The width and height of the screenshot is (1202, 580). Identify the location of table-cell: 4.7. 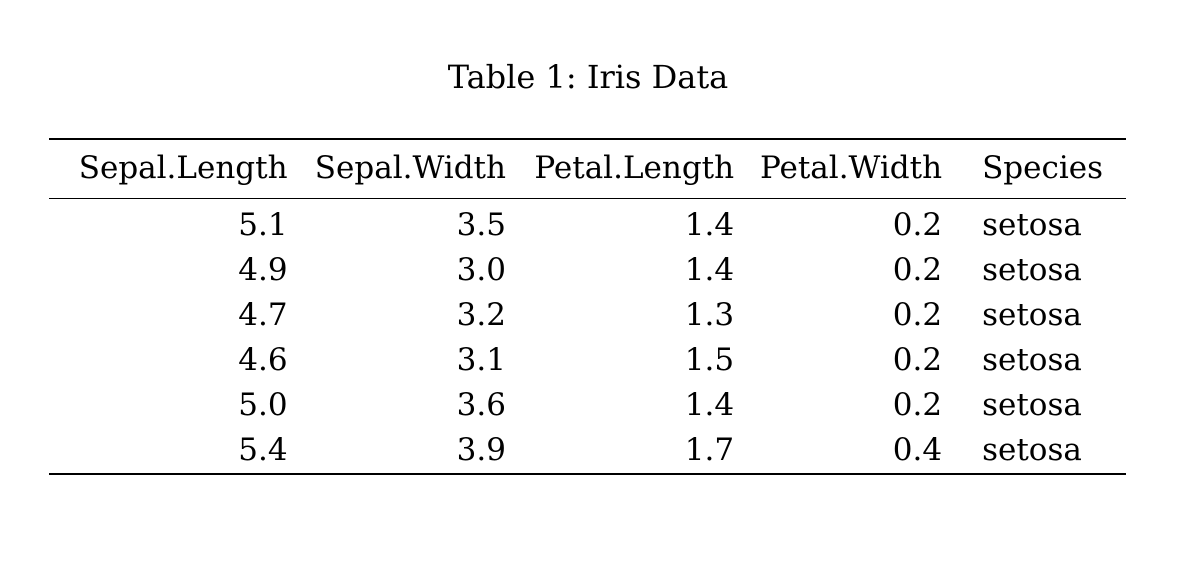
(263, 315).